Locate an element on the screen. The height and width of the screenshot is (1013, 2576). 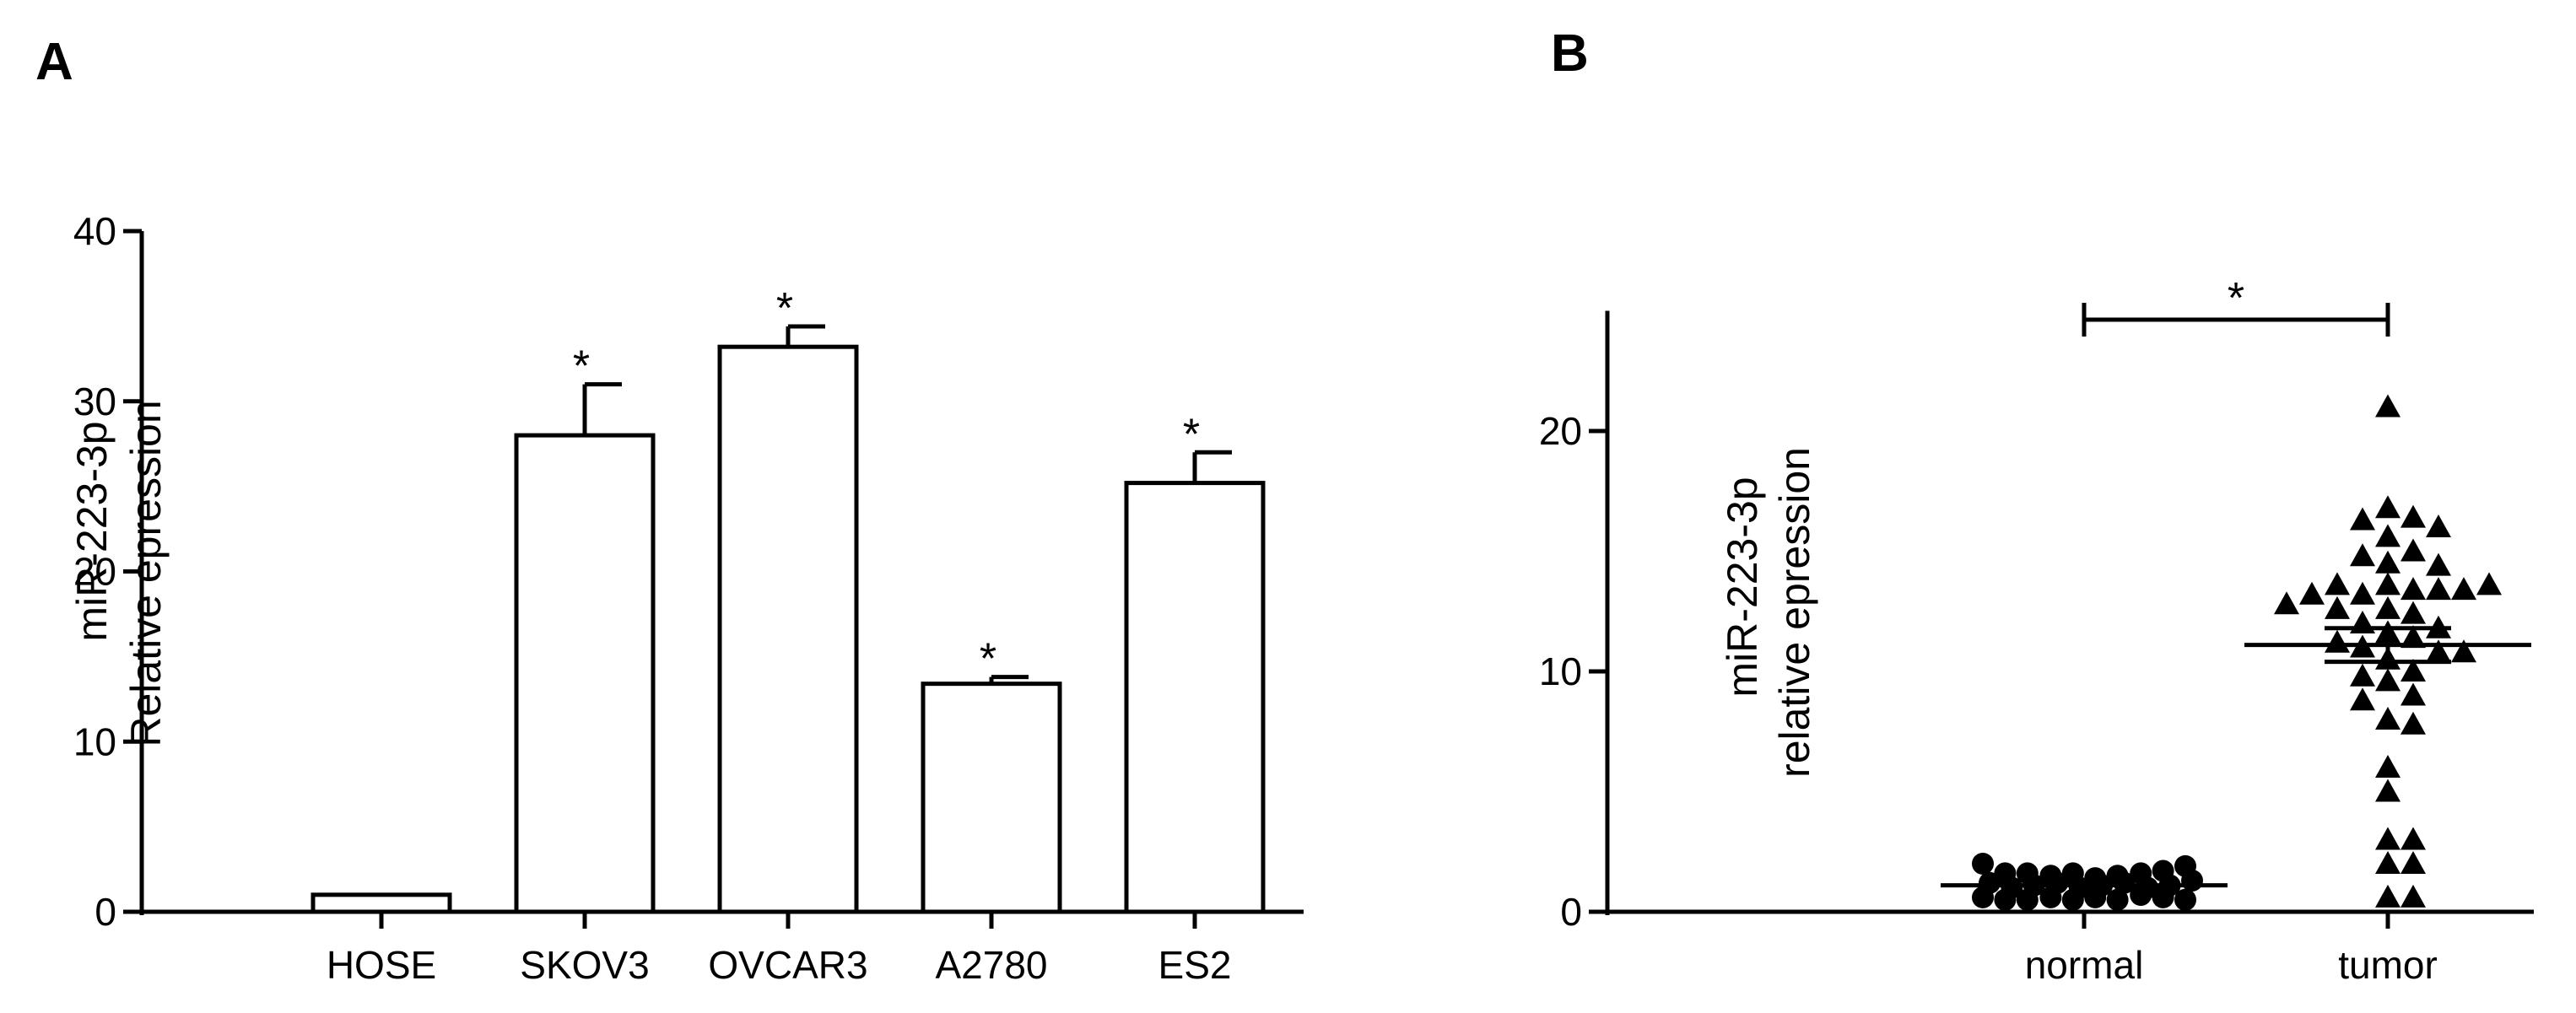
bar-chart-y-tick-label: 20 is located at coordinates (94, 572).